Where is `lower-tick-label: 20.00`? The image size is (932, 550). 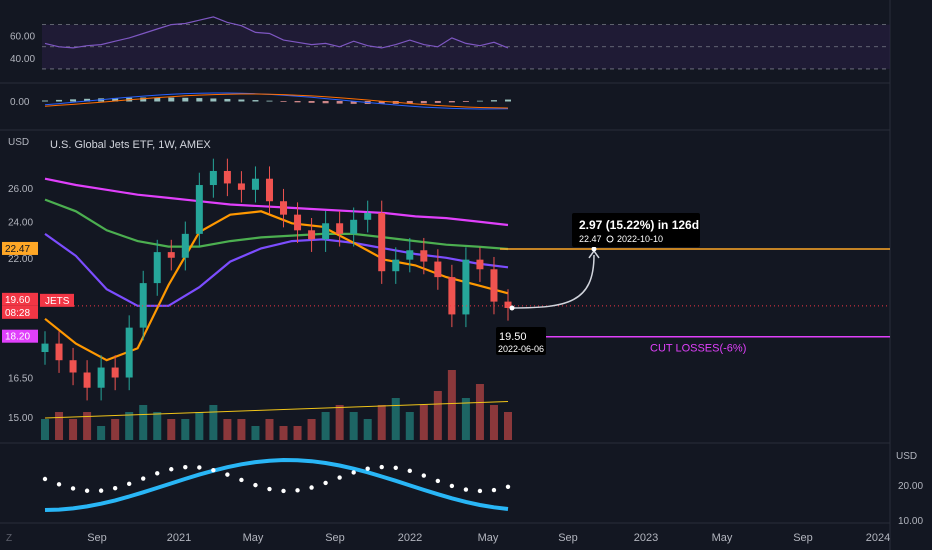 lower-tick-label: 20.00 is located at coordinates (910, 486).